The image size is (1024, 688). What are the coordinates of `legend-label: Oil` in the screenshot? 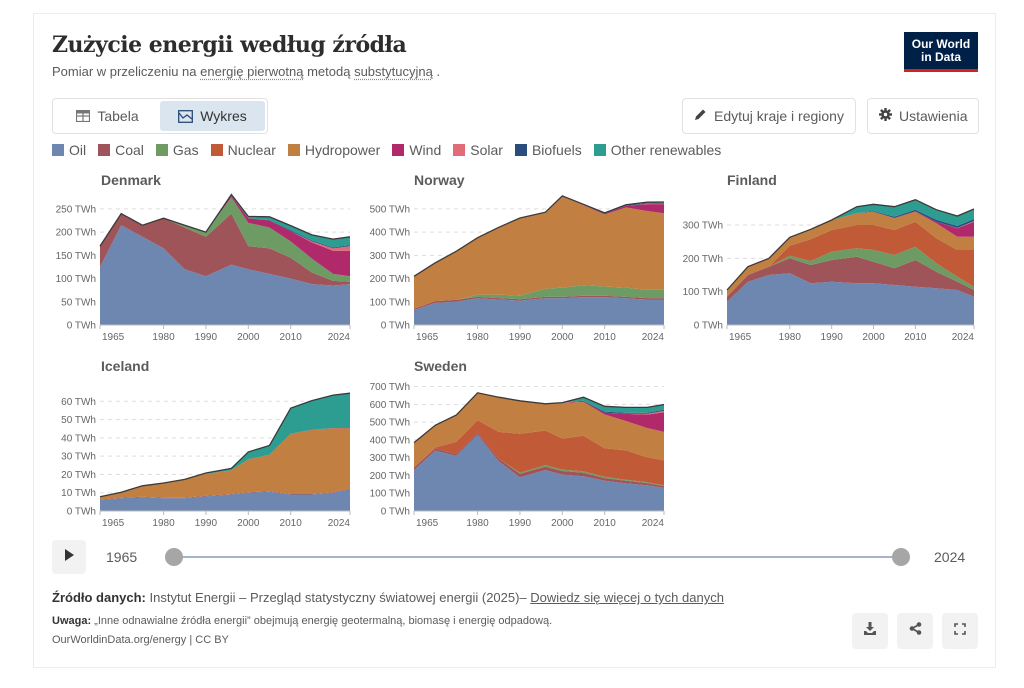 It's located at (78, 150).